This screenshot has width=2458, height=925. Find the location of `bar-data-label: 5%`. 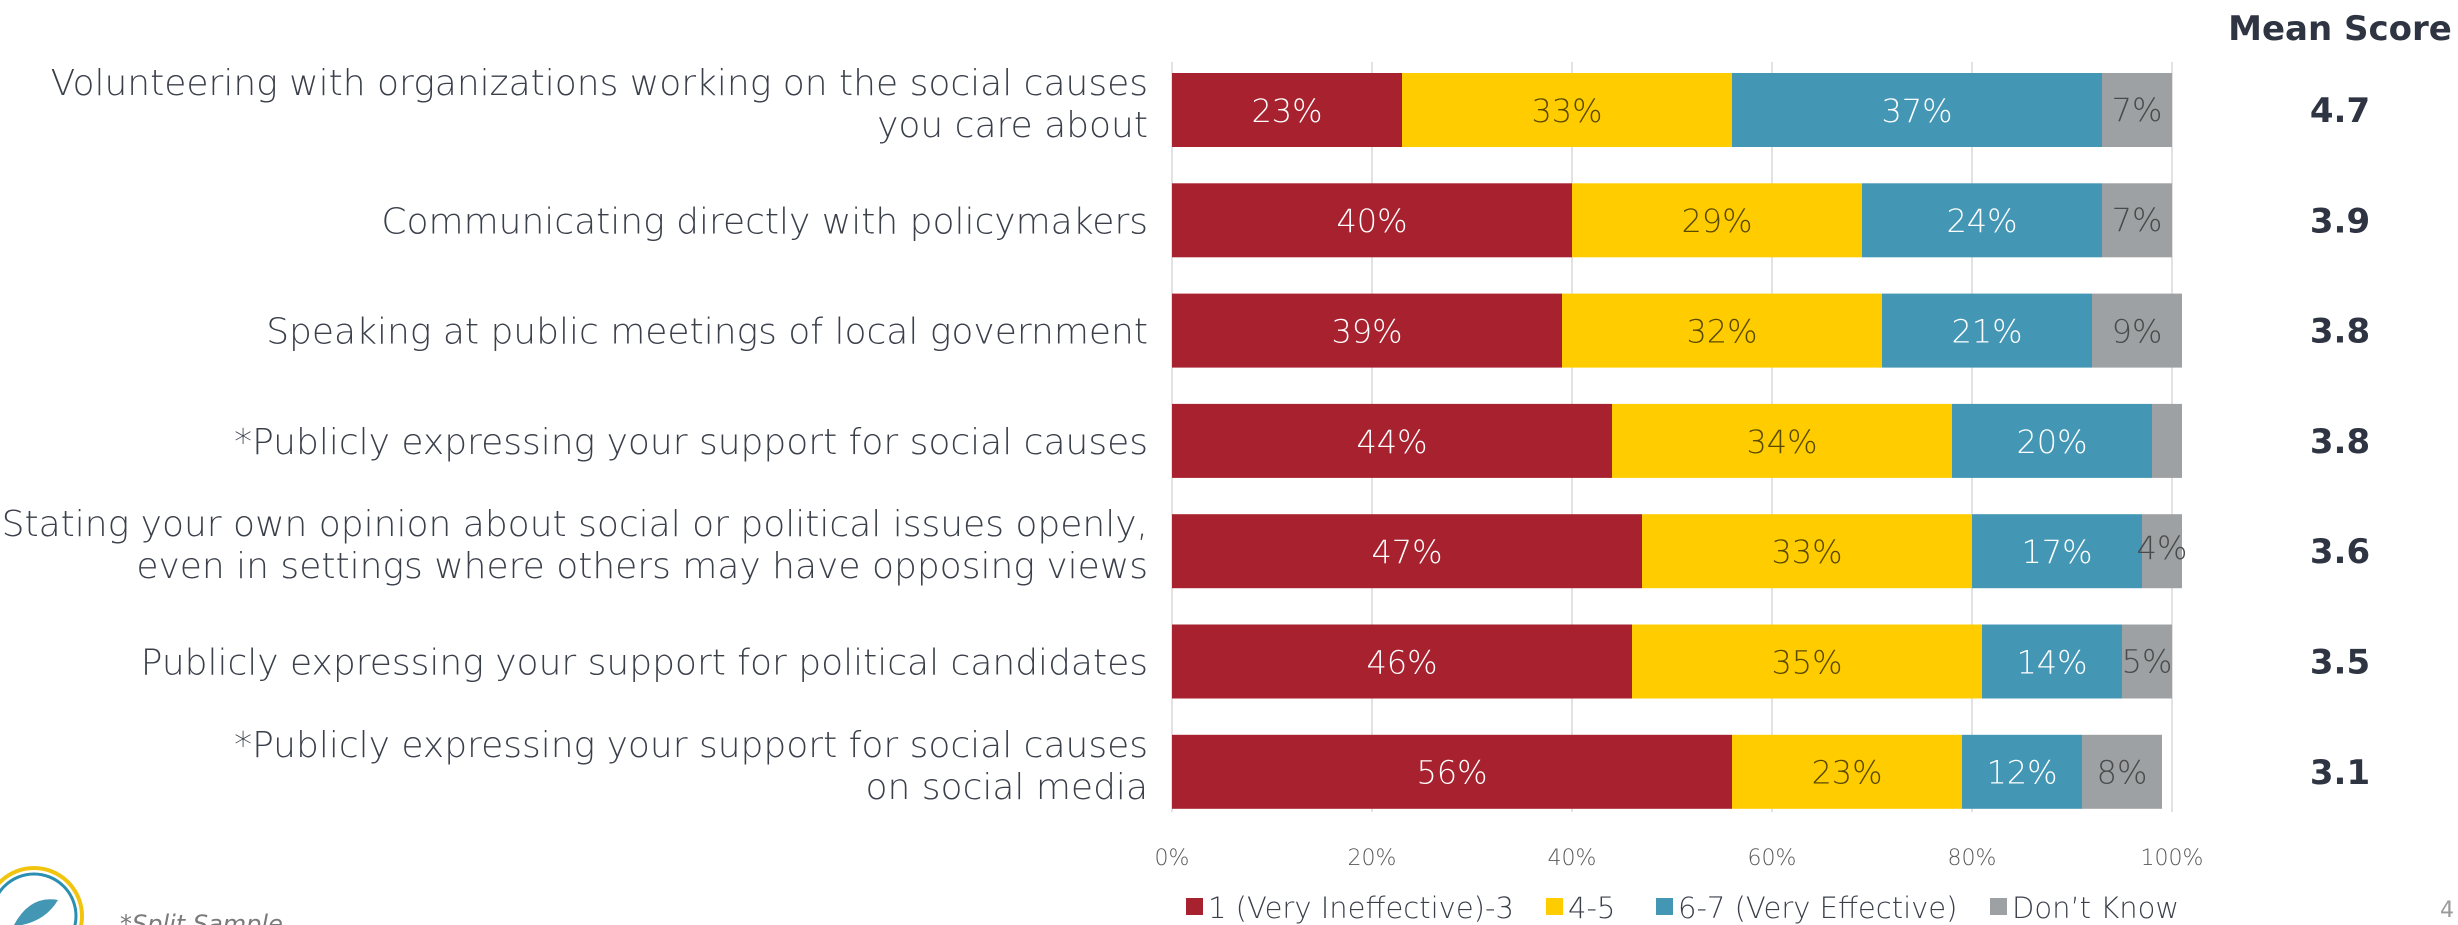

bar-data-label: 5% is located at coordinates (2147, 661).